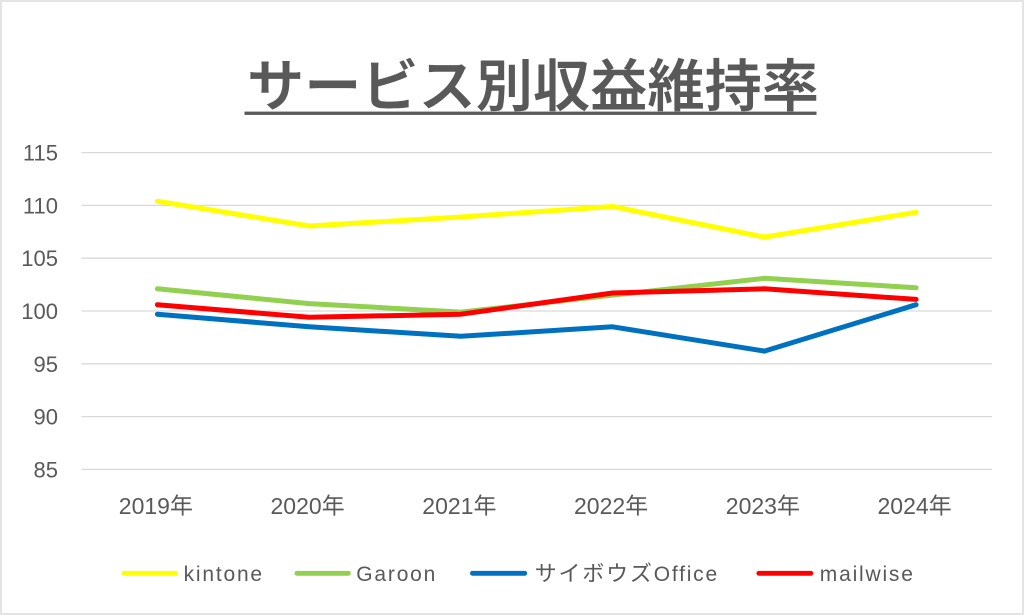  I want to click on svg-text: 110, so click(40, 205).